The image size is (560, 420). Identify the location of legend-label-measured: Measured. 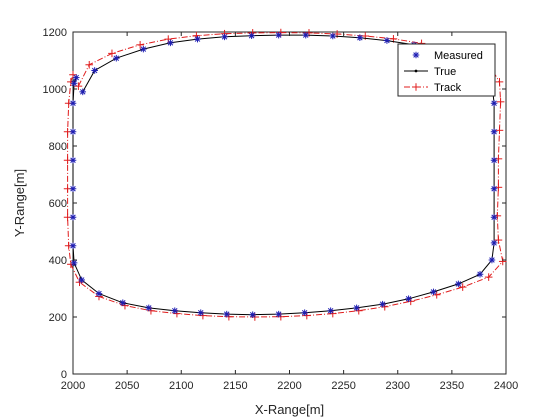
(458, 56).